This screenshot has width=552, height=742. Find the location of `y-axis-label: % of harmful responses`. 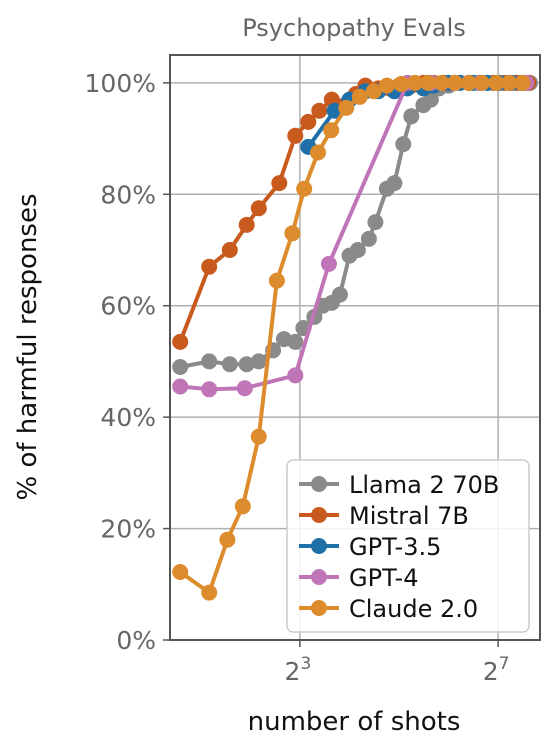

y-axis-label: % of harmful responses is located at coordinates (28, 346).